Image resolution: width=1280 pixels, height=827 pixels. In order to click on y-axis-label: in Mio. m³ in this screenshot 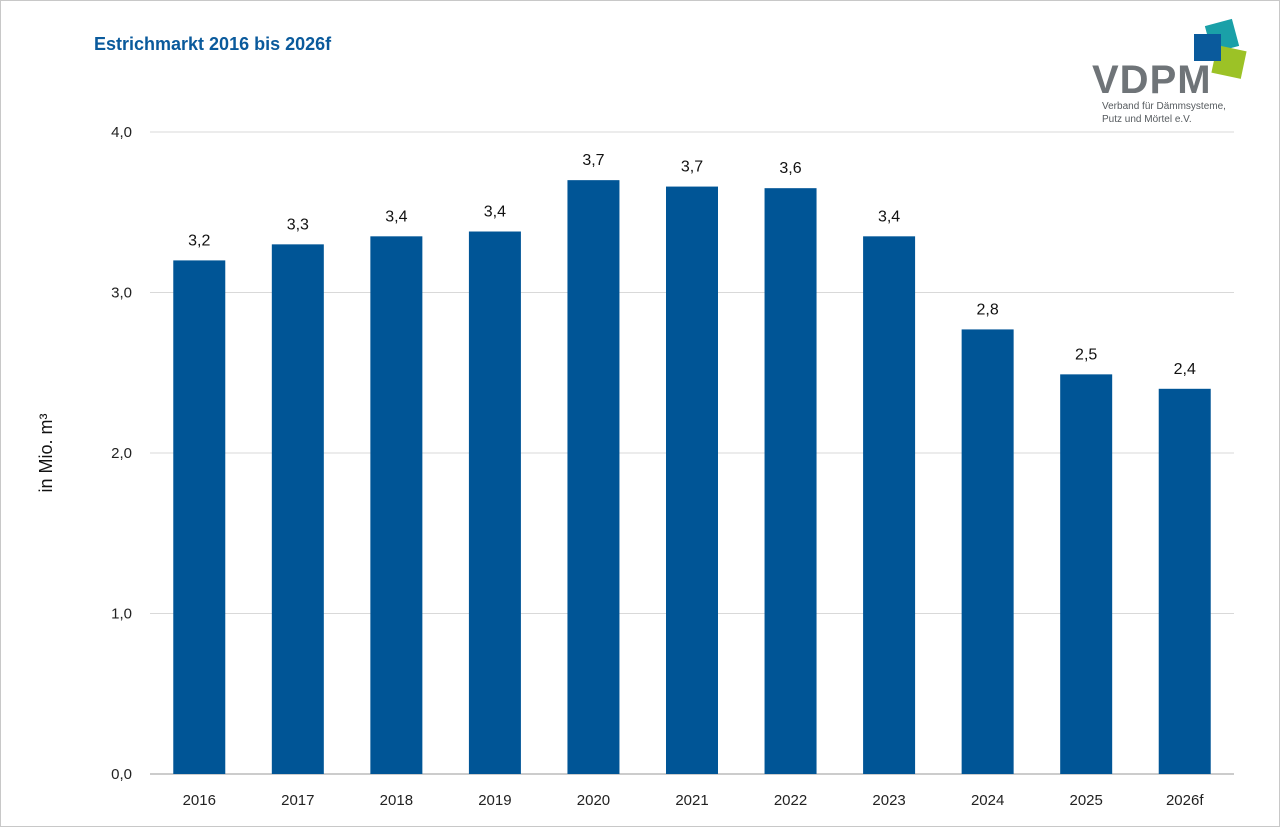, I will do `click(46, 452)`.